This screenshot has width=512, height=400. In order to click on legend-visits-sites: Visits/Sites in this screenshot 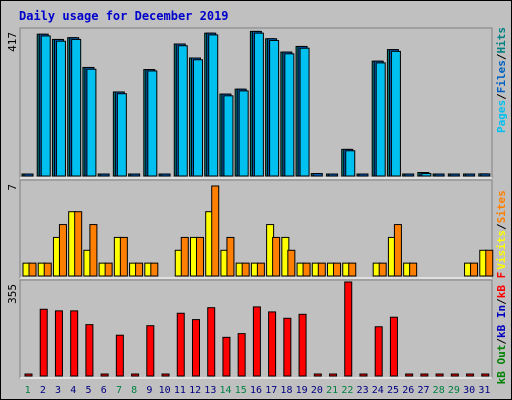, I will do `click(501, 230)`.